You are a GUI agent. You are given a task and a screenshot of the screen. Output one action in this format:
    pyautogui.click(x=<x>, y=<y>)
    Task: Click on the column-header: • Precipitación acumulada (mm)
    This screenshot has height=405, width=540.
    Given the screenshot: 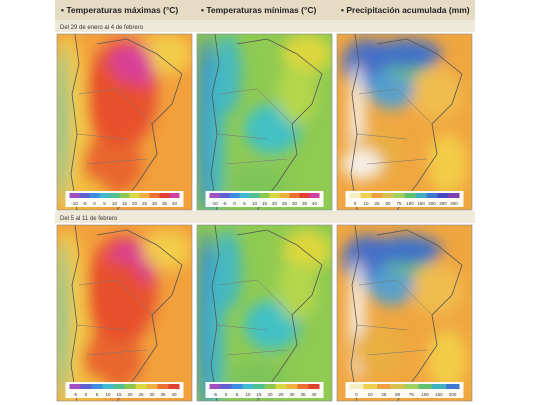 What is the action you would take?
    pyautogui.click(x=405, y=10)
    